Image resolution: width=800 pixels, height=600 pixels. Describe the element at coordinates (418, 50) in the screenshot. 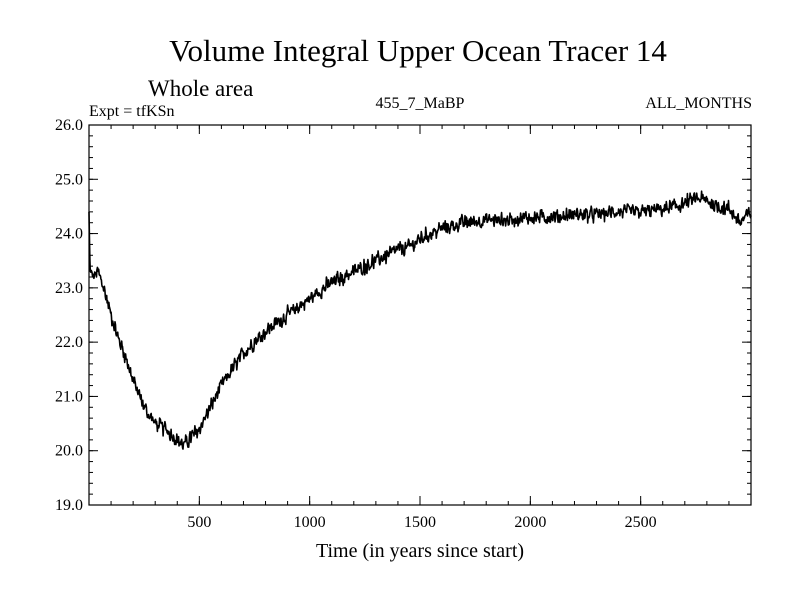

I see `chart-title: Volume Integral Upper Ocean Tracer 14` at that location.